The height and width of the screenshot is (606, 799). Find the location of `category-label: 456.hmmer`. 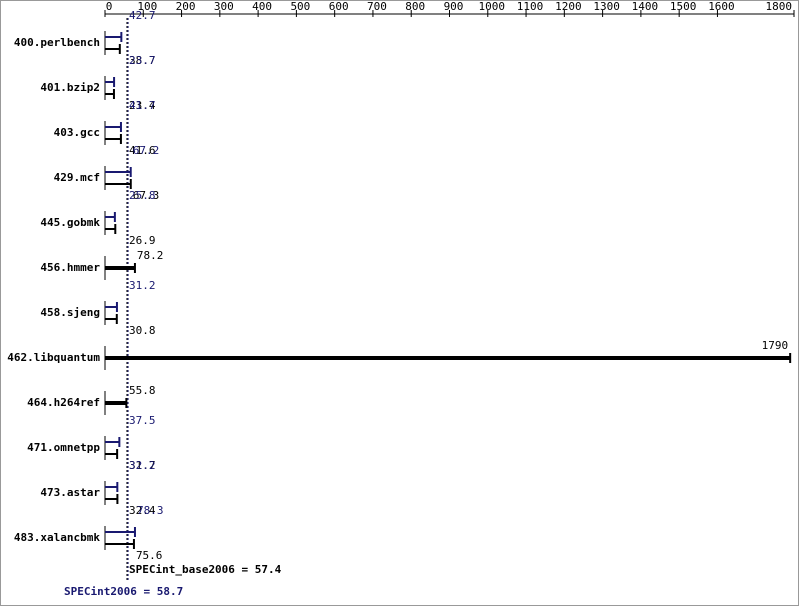

category-label: 456.hmmer is located at coordinates (70, 267).